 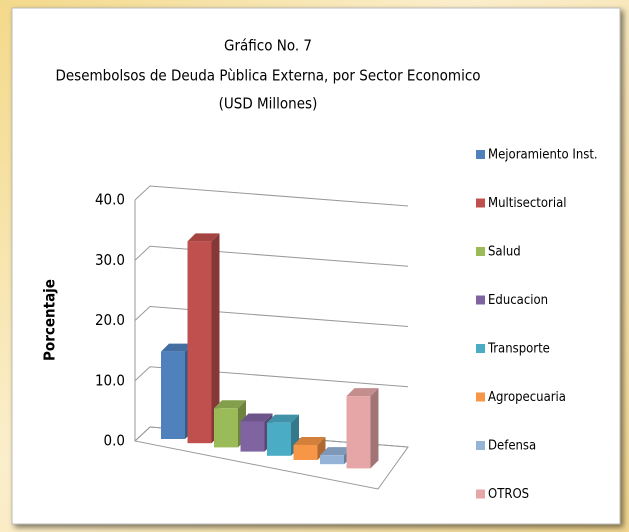 I want to click on legend-label: Educacion, so click(x=518, y=300).